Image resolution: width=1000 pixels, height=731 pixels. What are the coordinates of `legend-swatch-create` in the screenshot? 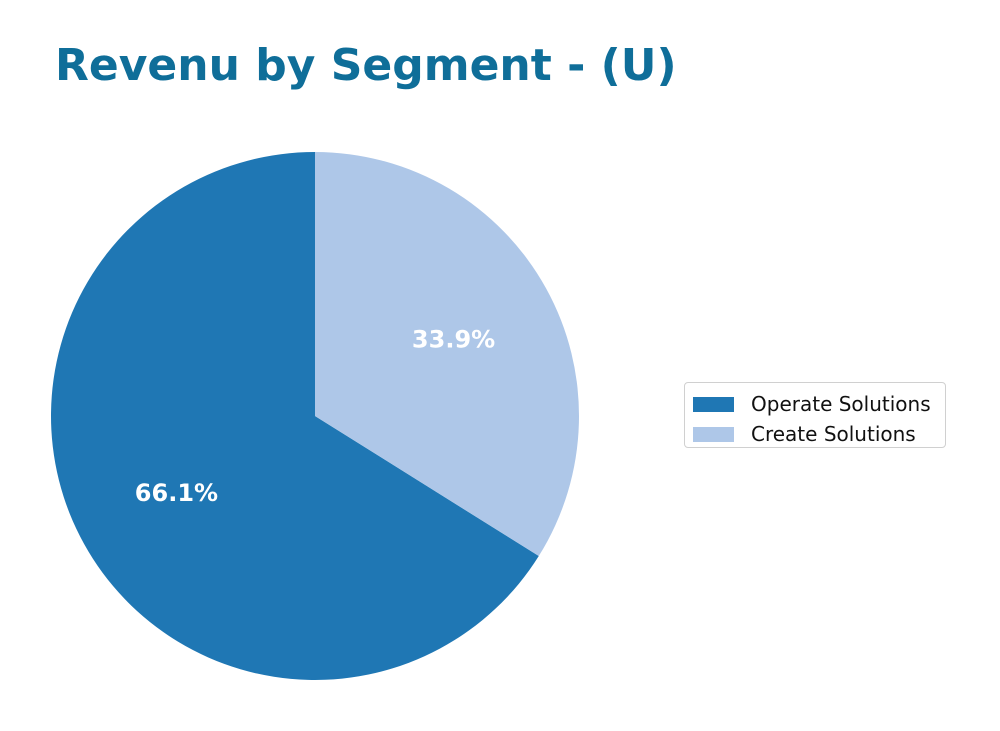 It's located at (713, 434).